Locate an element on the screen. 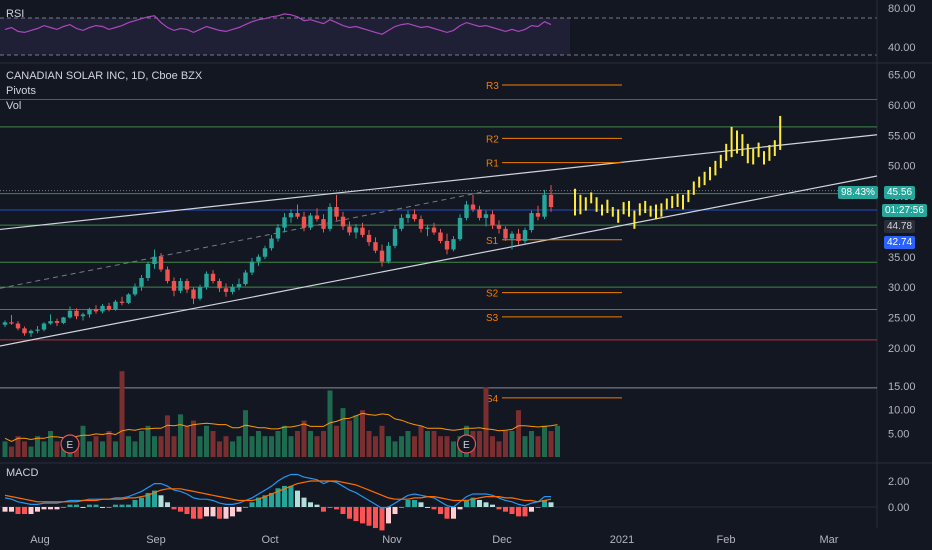  price-axis-tick-10: 10.00 is located at coordinates (902, 411).